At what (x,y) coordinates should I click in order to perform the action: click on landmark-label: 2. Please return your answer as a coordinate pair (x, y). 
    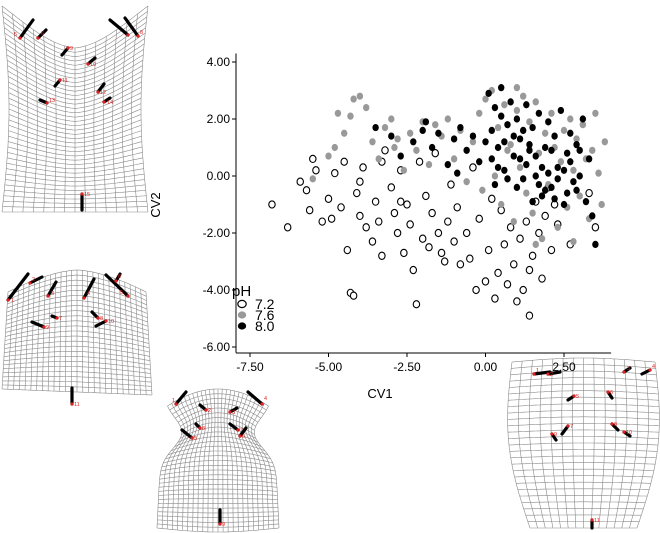
    Looking at the image, I should click on (209, 411).